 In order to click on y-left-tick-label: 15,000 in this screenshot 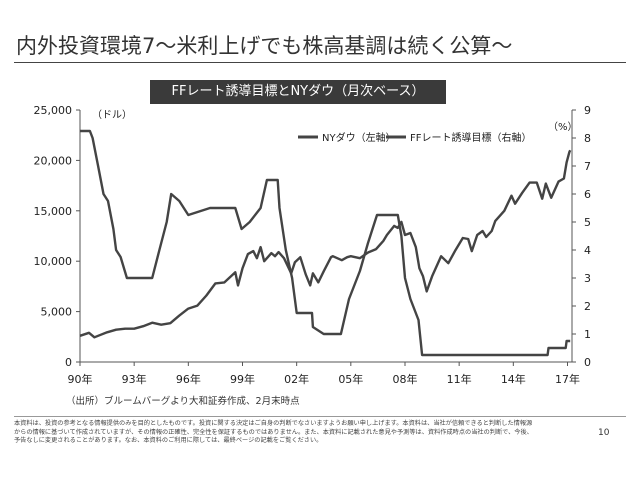, I will do `click(53, 211)`.